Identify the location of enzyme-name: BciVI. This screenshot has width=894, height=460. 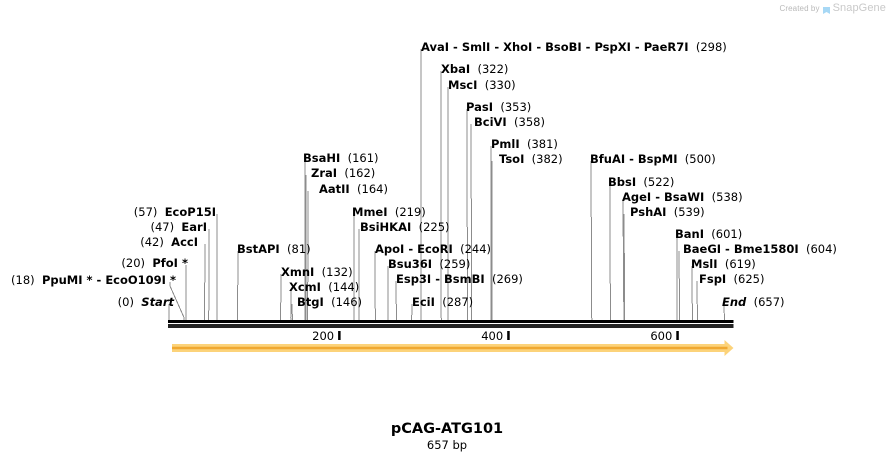
(490, 122).